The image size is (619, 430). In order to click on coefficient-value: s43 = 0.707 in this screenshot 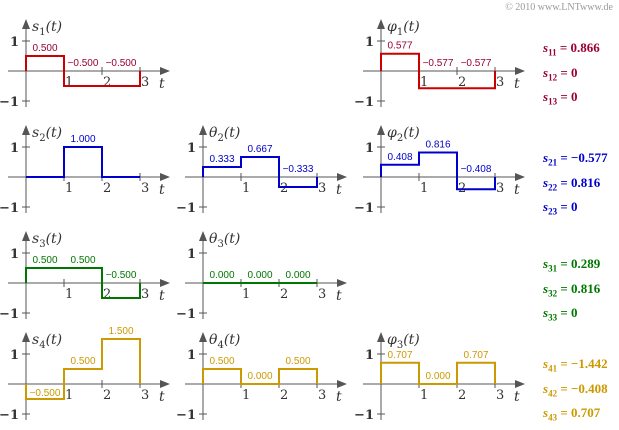, I will do `click(572, 414)`.